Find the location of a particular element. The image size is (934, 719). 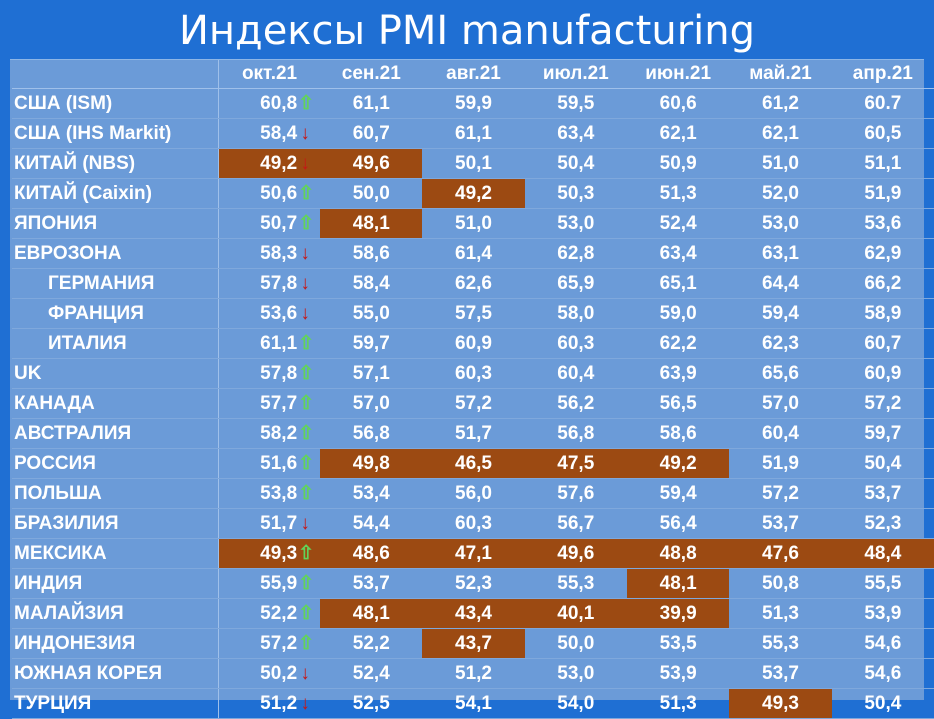

table-row: АВСТРАЛИЯ 58,2⇧ 56,8 51,7 56,8 58,6 60,4 59,7 is located at coordinates (473, 433).